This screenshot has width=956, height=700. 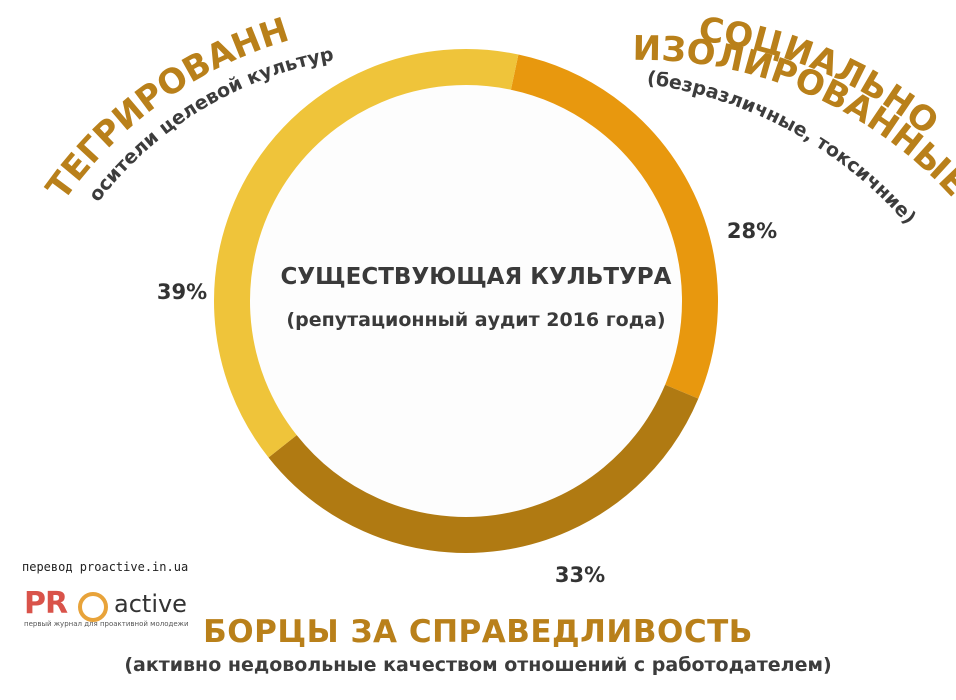 What do you see at coordinates (150, 604) in the screenshot?
I see `logo-active-text: active` at bounding box center [150, 604].